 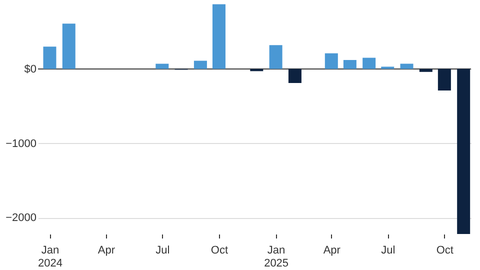 What do you see at coordinates (276, 257) in the screenshot?
I see `x-tick-label: Jan 2025` at bounding box center [276, 257].